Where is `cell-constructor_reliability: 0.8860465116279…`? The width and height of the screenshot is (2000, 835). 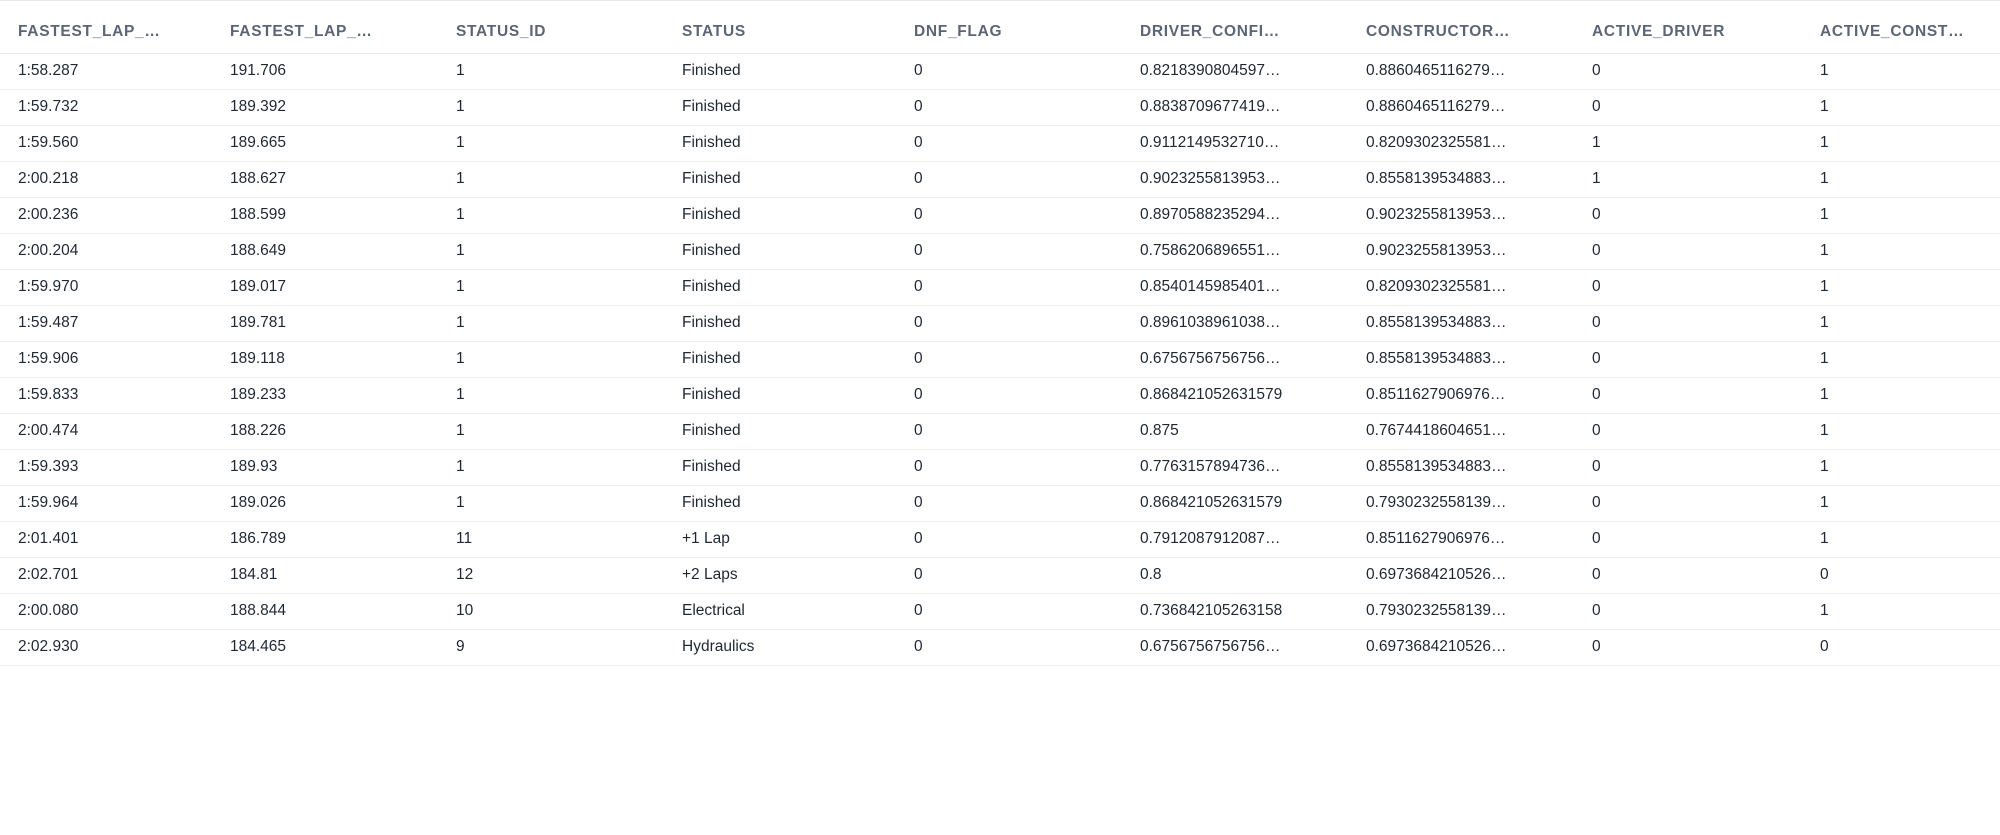
cell-constructor_reliability: 0.8860465116279… is located at coordinates (1479, 107).